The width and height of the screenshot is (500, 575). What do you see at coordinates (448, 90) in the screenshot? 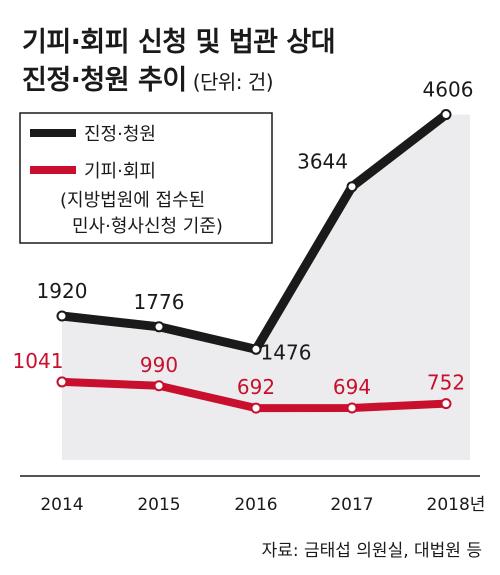
I see `data-label: 4606` at bounding box center [448, 90].